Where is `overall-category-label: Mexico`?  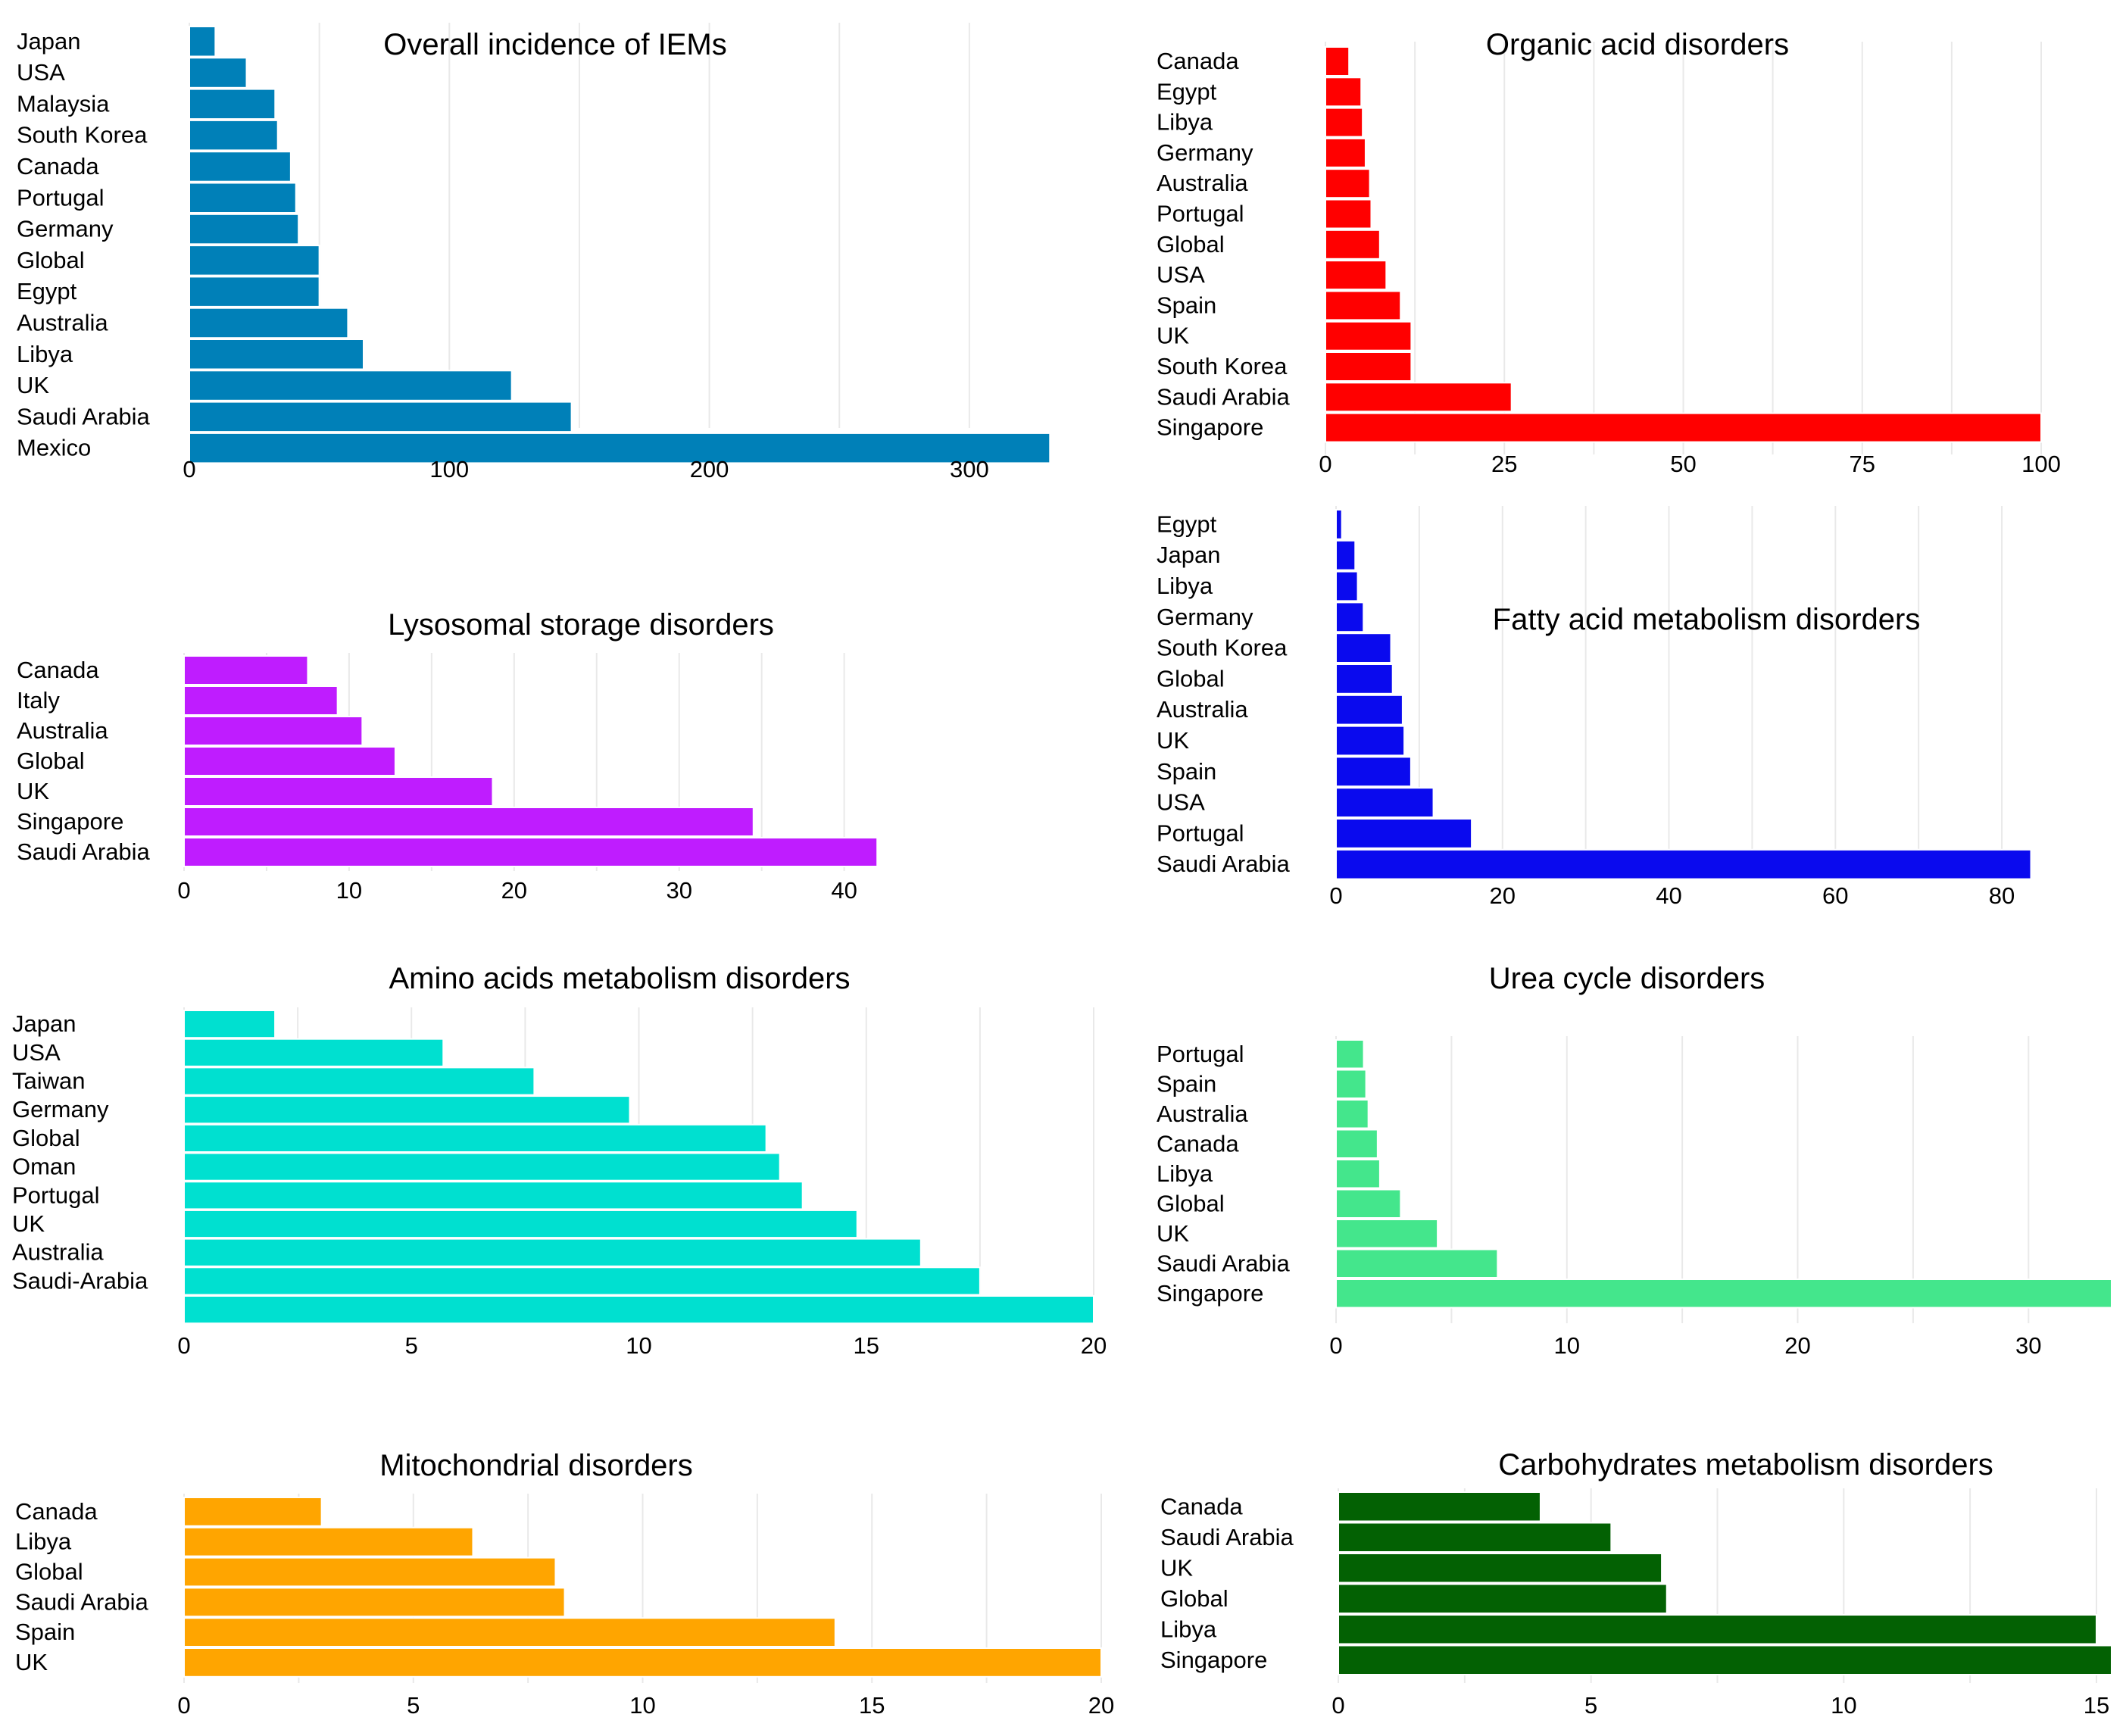 overall-category-label: Mexico is located at coordinates (54, 448).